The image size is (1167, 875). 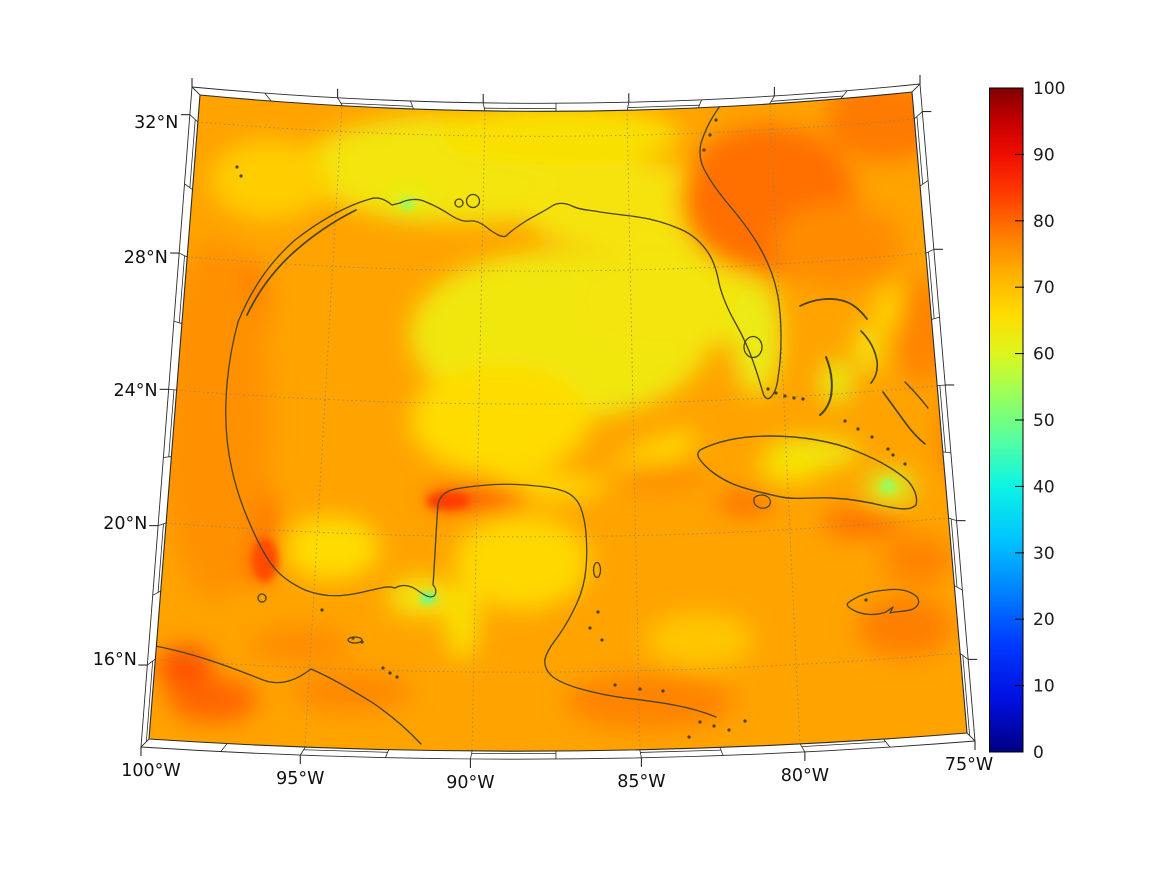 What do you see at coordinates (1044, 222) in the screenshot?
I see `colorbar-tick-label: 80` at bounding box center [1044, 222].